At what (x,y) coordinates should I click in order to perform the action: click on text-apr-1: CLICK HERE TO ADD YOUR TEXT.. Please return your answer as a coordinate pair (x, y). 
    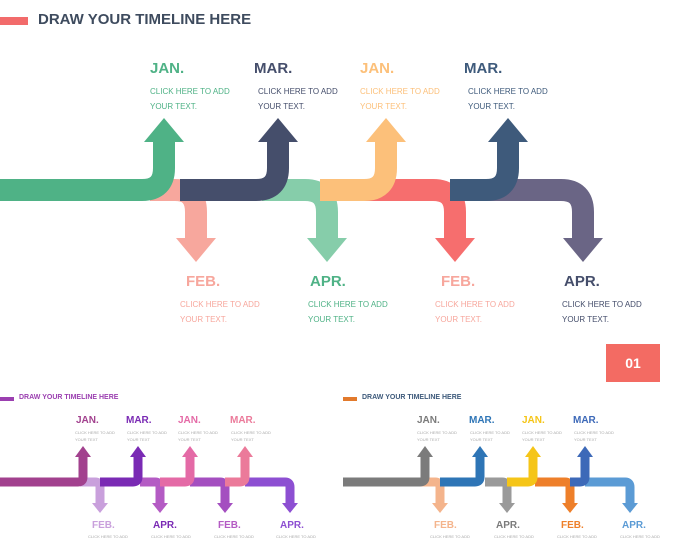
    Looking at the image, I should click on (348, 312).